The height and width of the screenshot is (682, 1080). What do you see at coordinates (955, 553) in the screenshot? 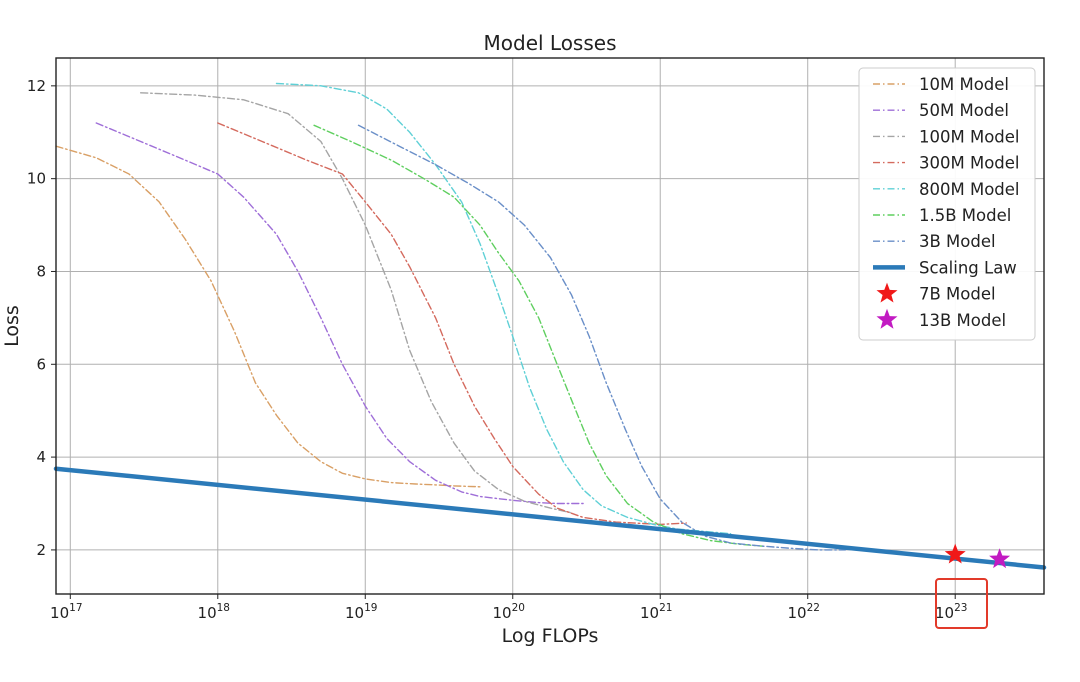
I see `marker-7b-model` at bounding box center [955, 553].